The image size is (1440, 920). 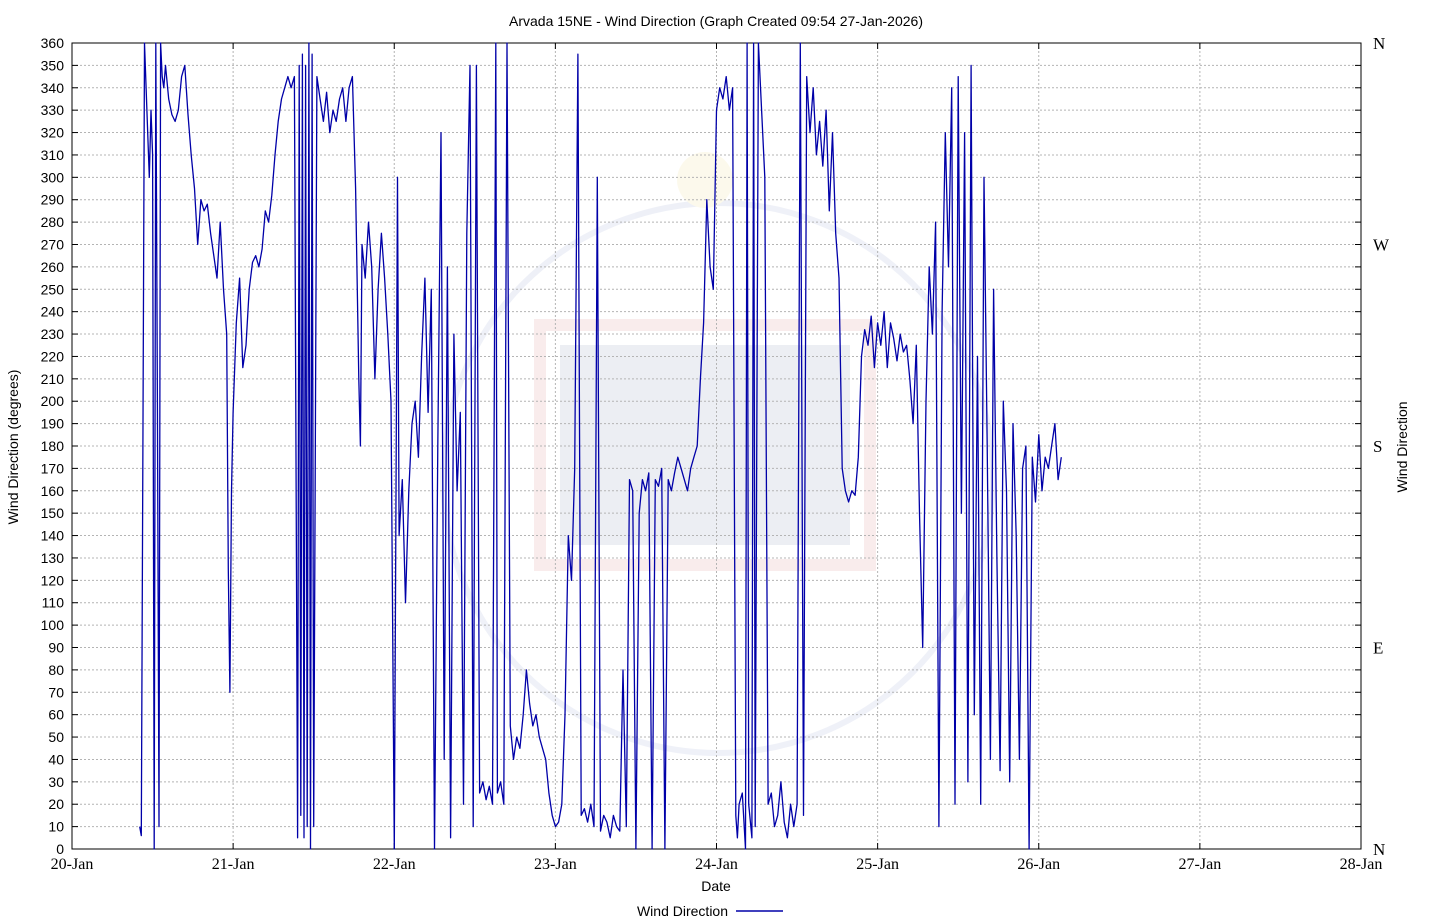 I want to click on x-tick-label: 22-Jan, so click(x=394, y=864).